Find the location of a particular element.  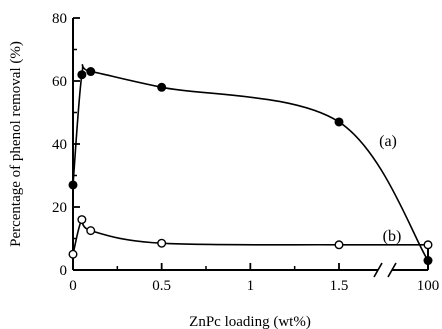

x-tick-label: 1.5 is located at coordinates (339, 286).